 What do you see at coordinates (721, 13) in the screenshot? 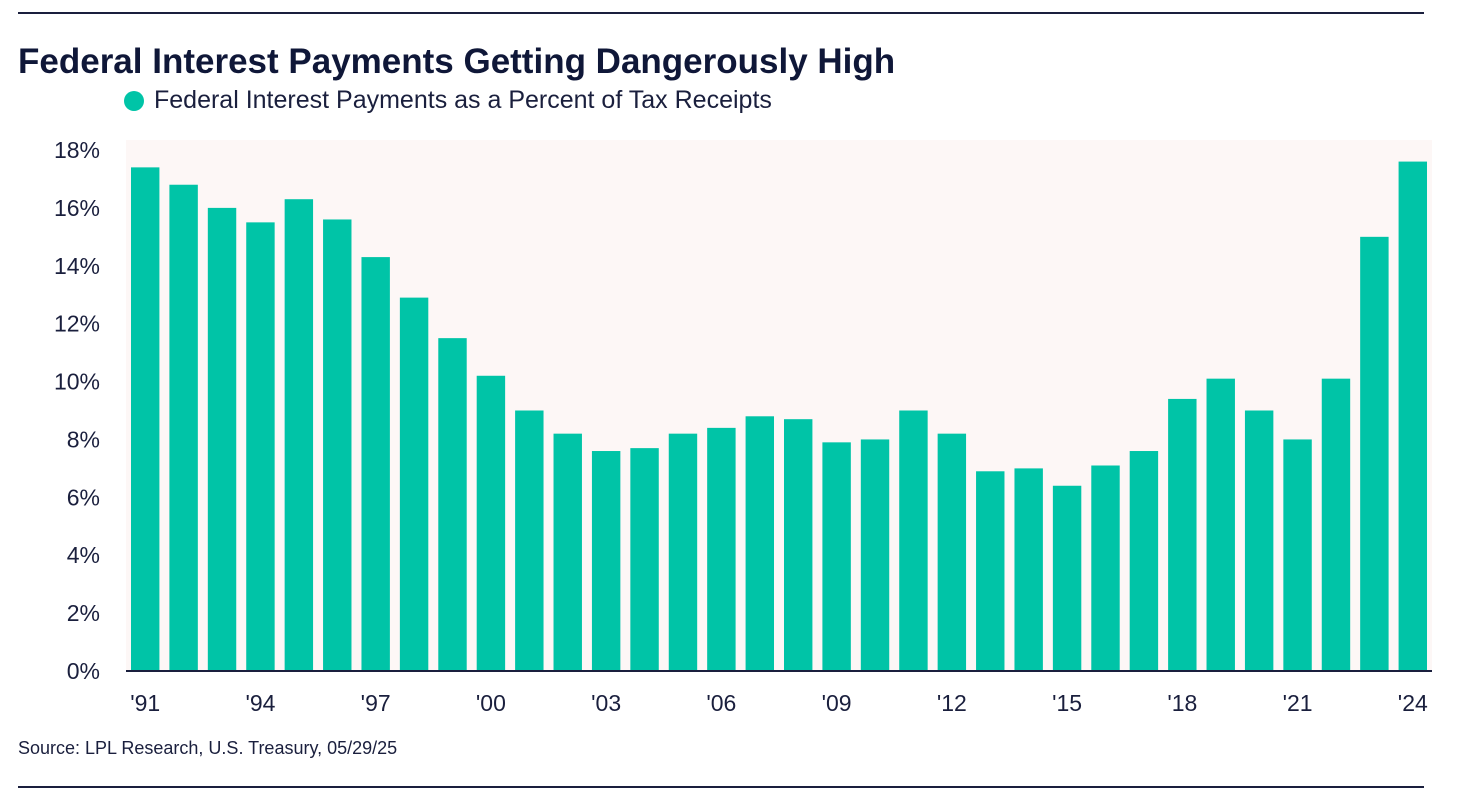
I see `top-rule` at bounding box center [721, 13].